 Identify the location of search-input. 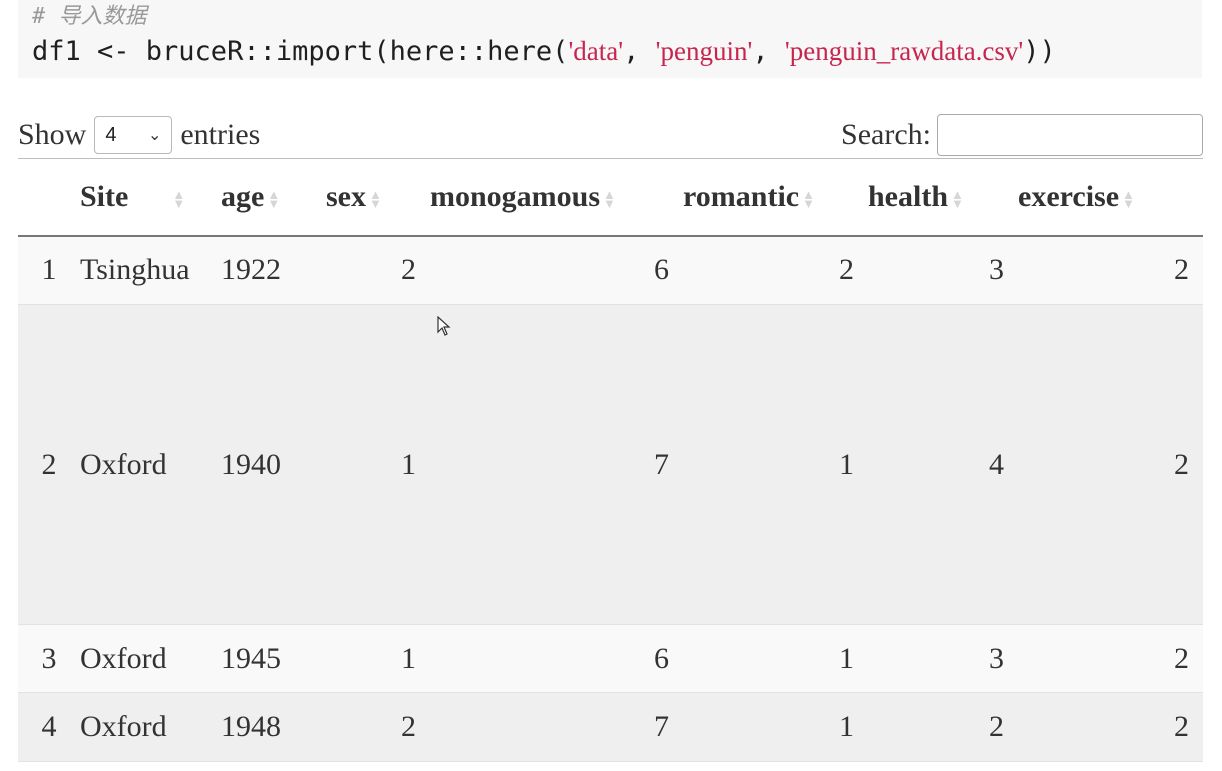
(1070, 135).